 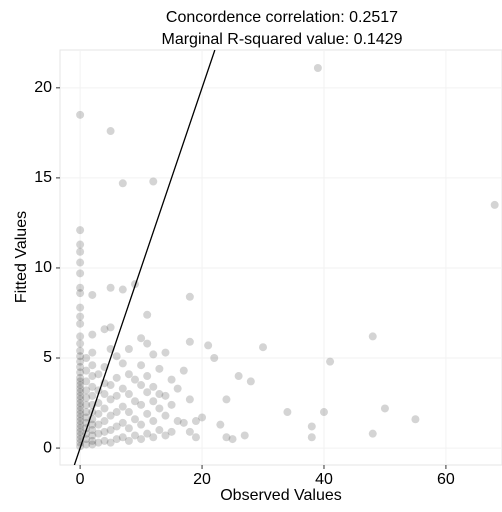 I want to click on x-tick-label: 20, so click(x=202, y=479).